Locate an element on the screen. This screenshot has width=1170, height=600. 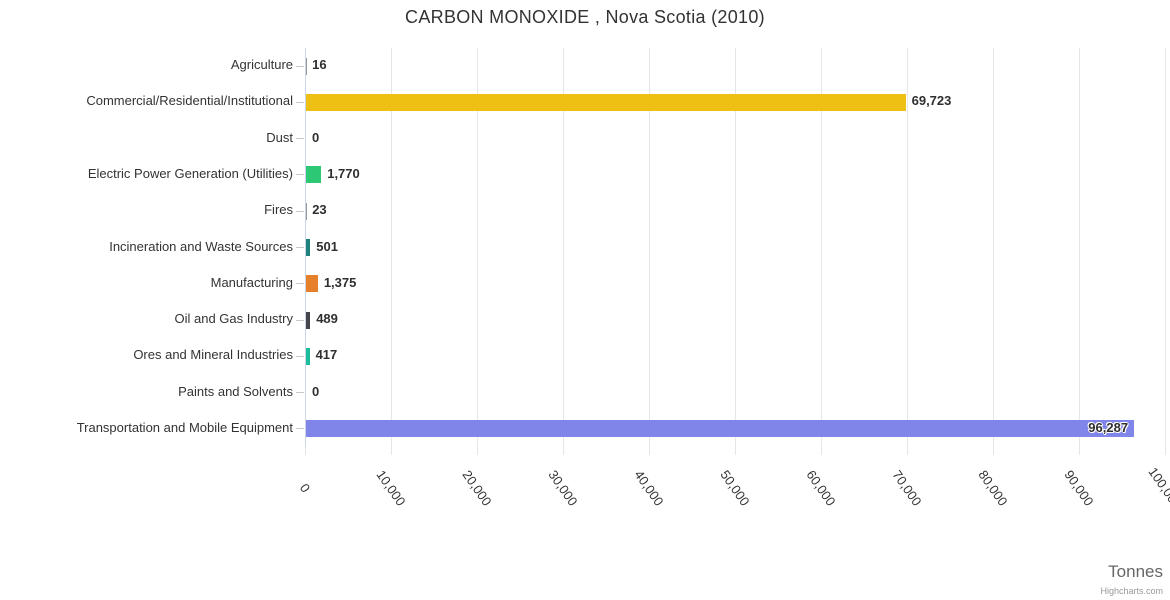
x-axis-tick-label: 0 is located at coordinates (305, 488).